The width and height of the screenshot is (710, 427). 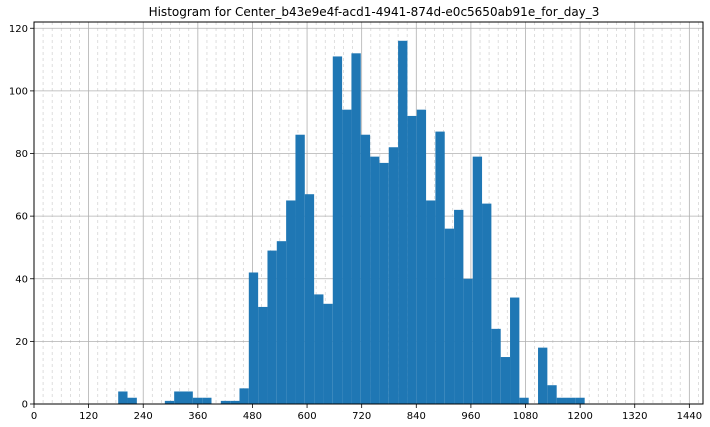 What do you see at coordinates (21, 217) in the screenshot?
I see `y-tick-label: 60` at bounding box center [21, 217].